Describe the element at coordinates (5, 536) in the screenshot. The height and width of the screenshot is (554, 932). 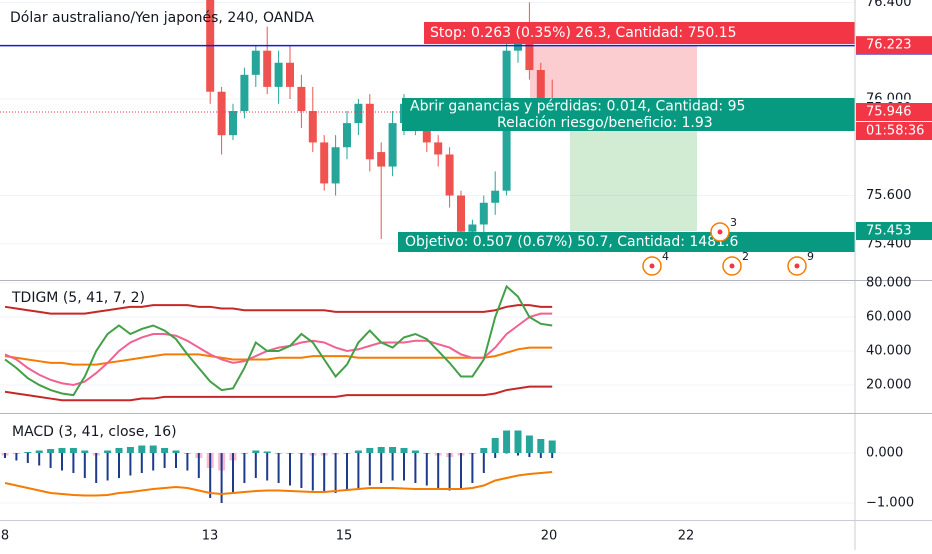
I see `x-tick-label: 8` at that location.